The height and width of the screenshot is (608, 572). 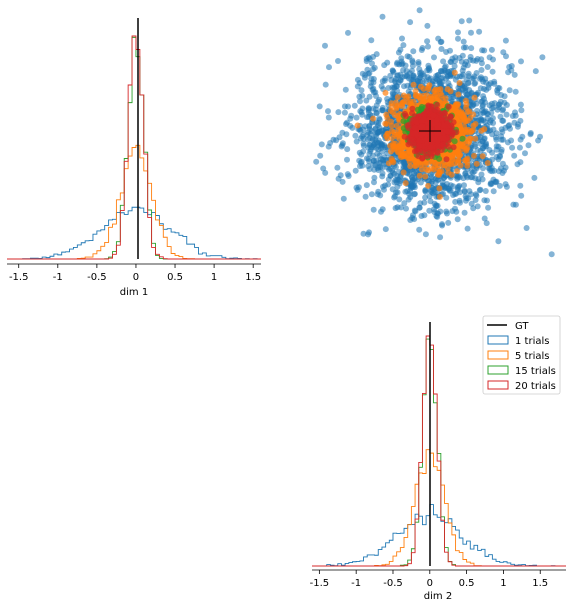 I want to click on histogram-step-5-trials, so click(x=134, y=202).